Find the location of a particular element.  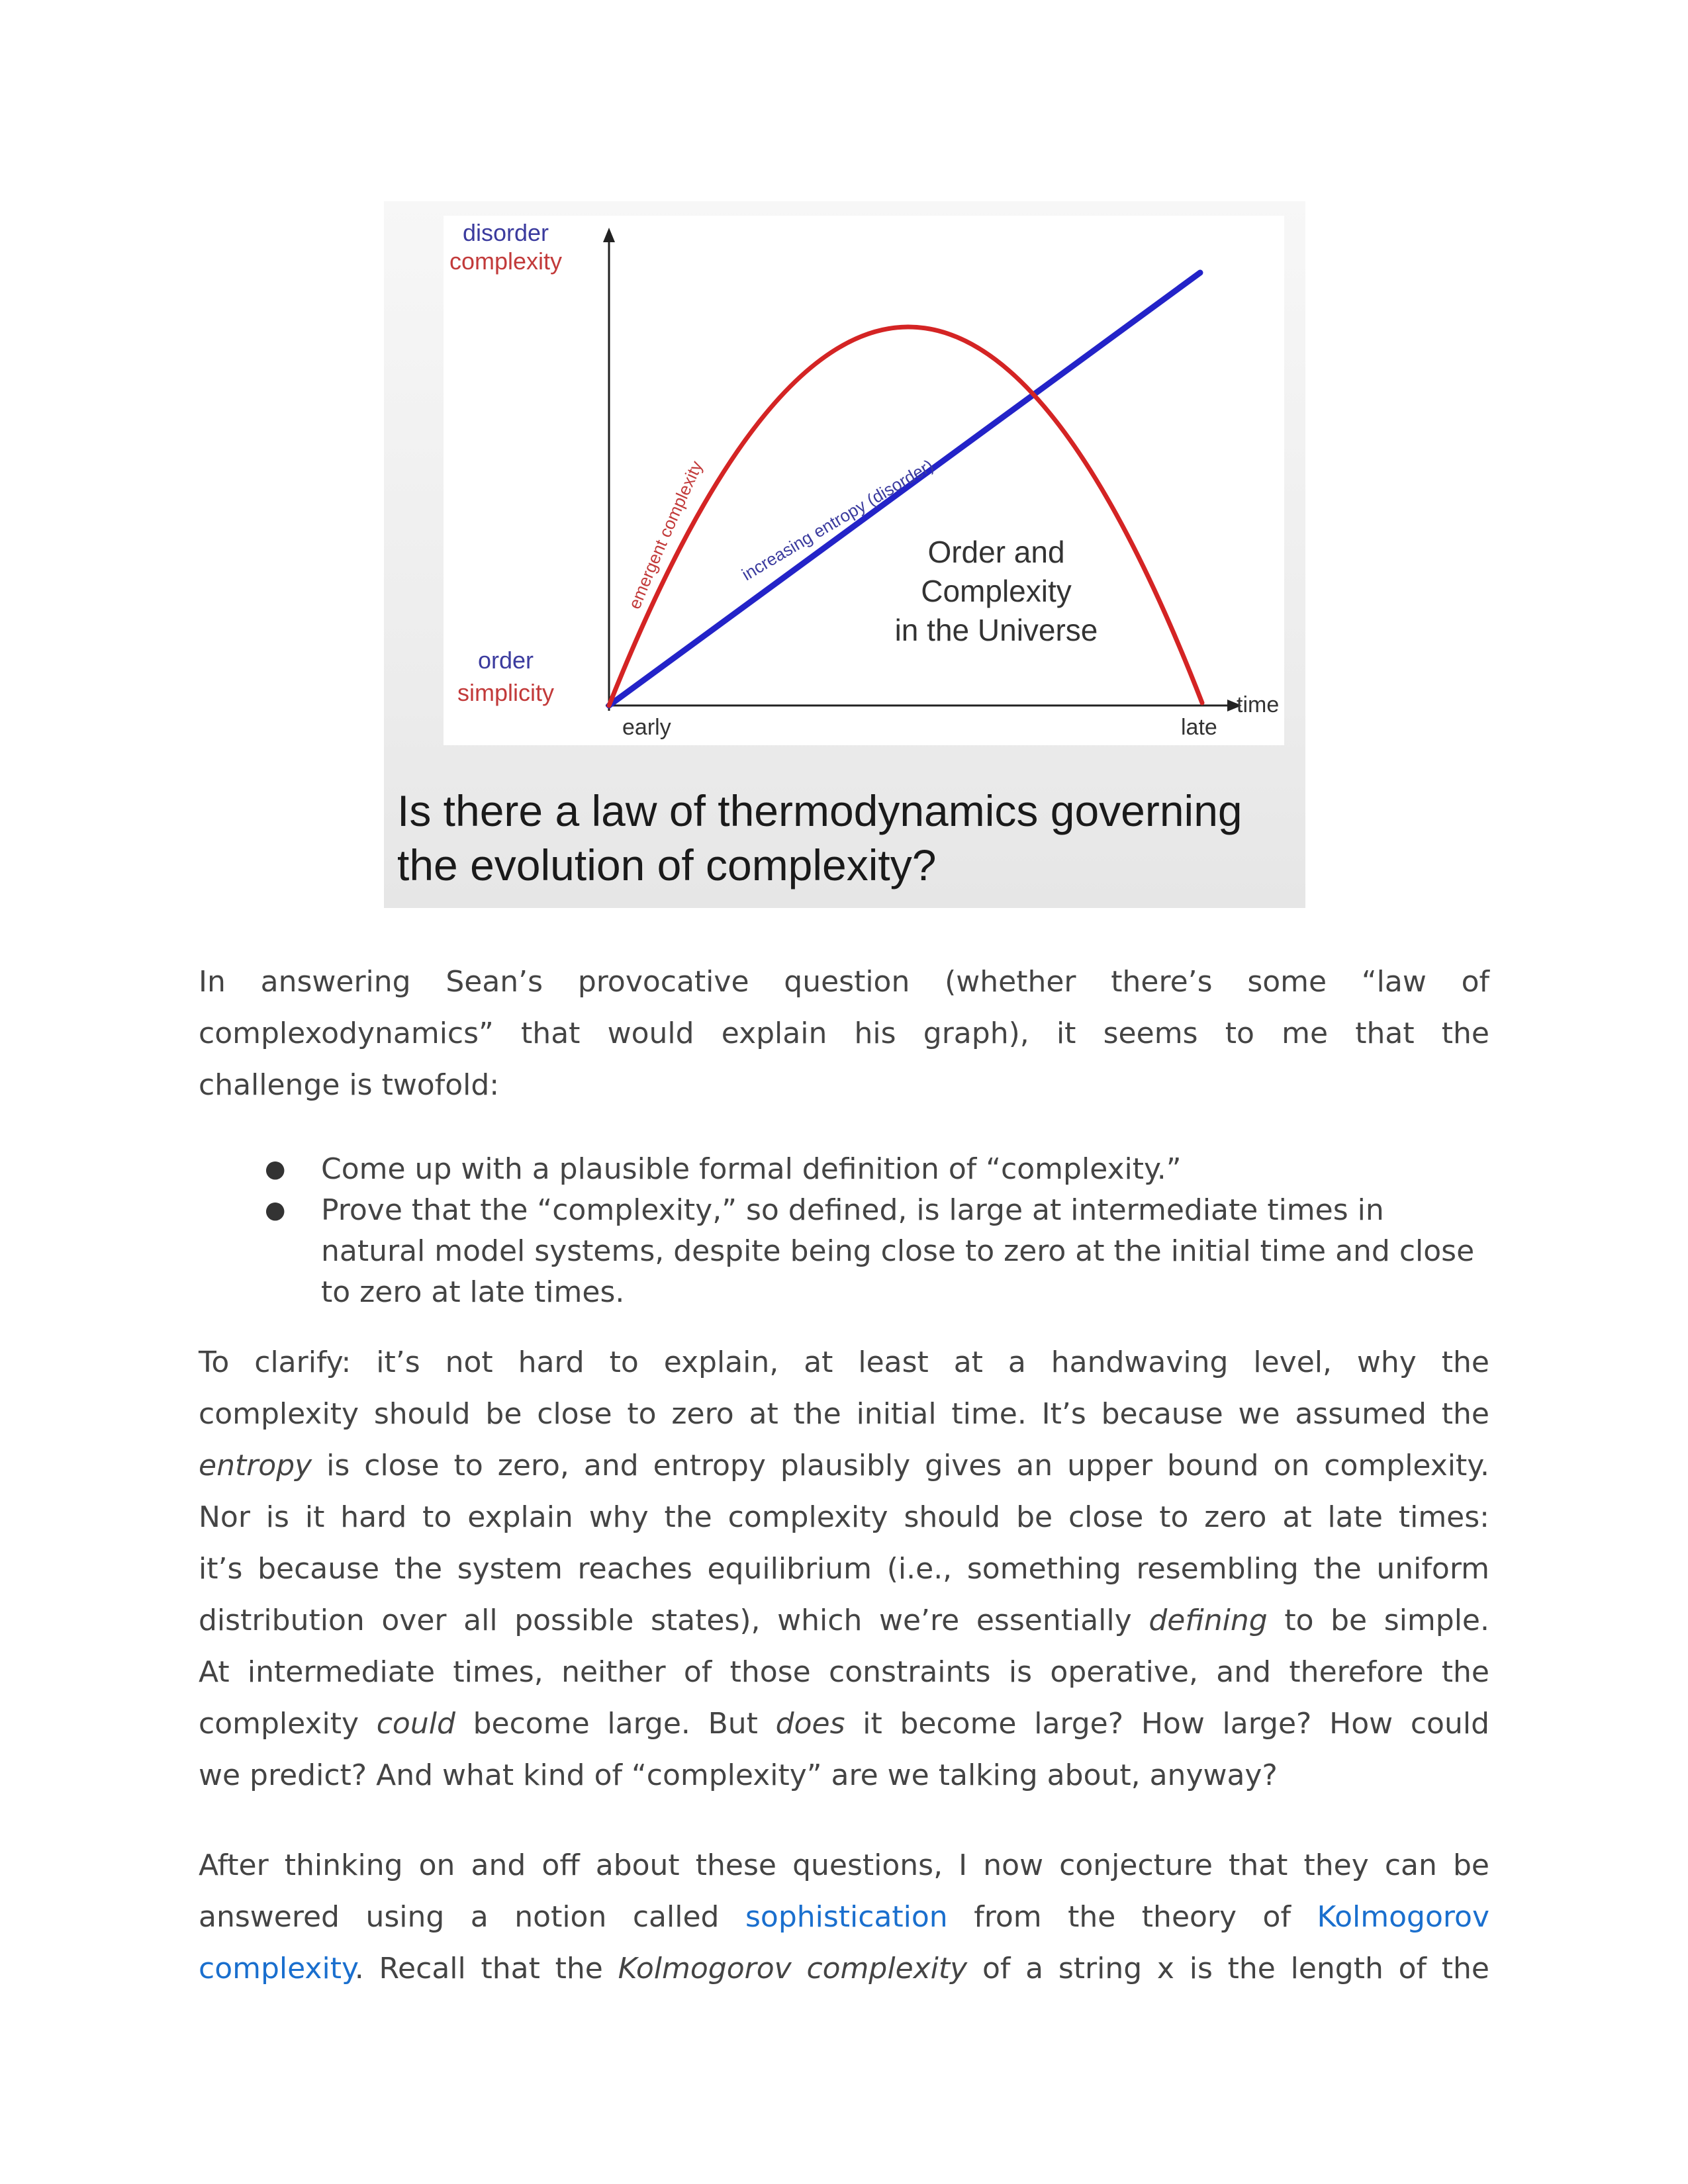

para2-line8-a: complexity is located at coordinates (288, 1724).